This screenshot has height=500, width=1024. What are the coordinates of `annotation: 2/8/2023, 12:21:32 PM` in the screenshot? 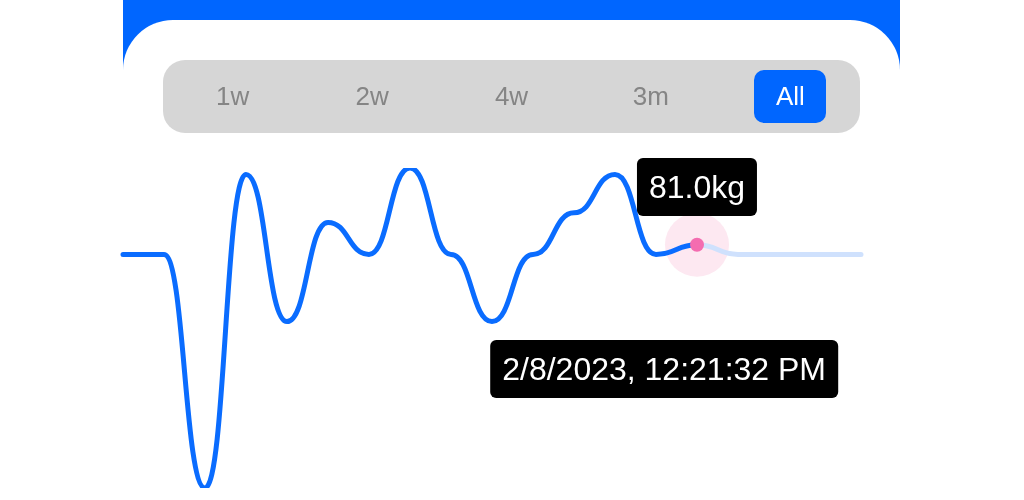 It's located at (664, 368).